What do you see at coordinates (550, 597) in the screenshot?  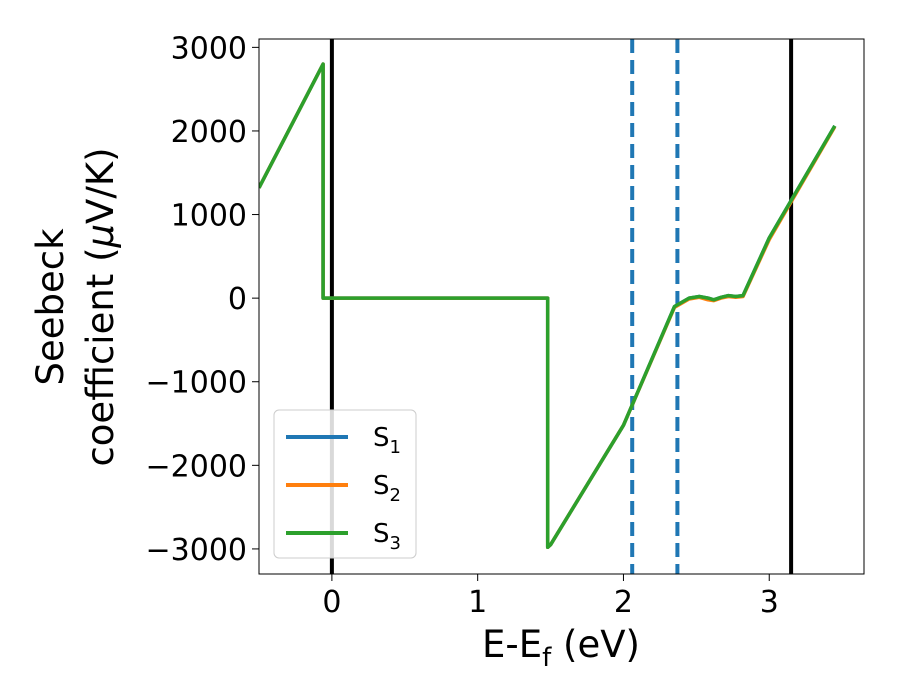 I see `x-axis: 0 1 2 3` at bounding box center [550, 597].